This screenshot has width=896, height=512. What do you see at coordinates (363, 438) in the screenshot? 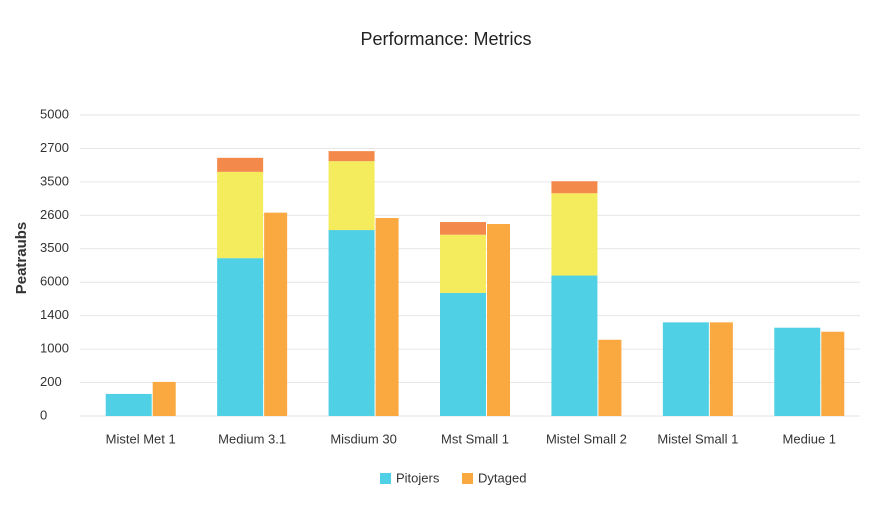
I see `x-tick-label: Misdium 30` at bounding box center [363, 438].